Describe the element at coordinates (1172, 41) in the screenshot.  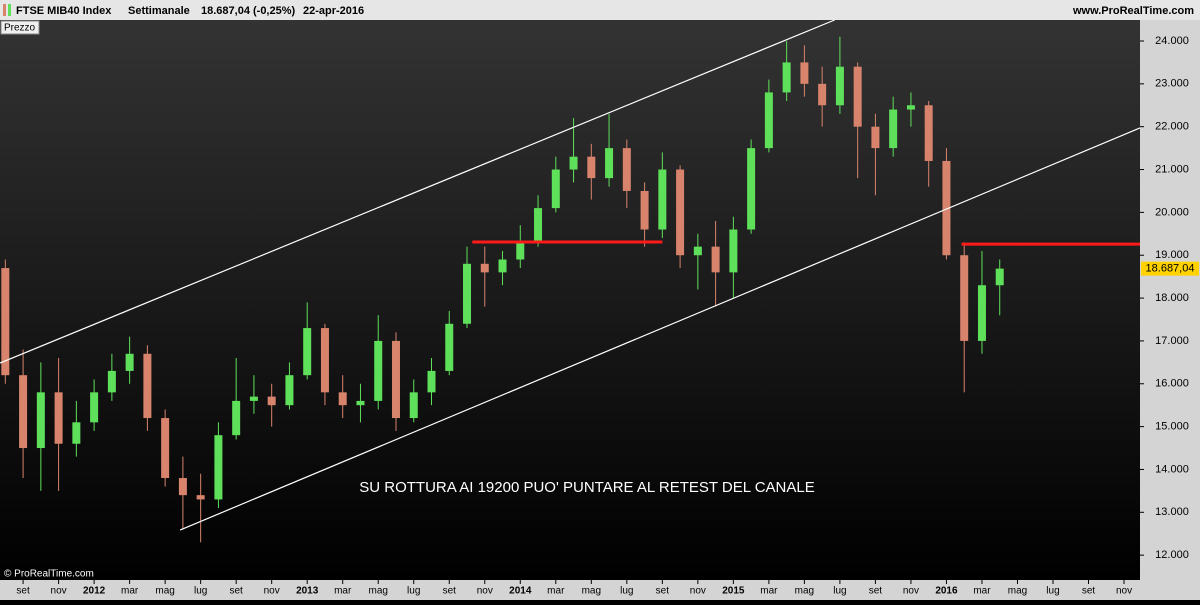
I see `y-tick-label: 24.000` at that location.